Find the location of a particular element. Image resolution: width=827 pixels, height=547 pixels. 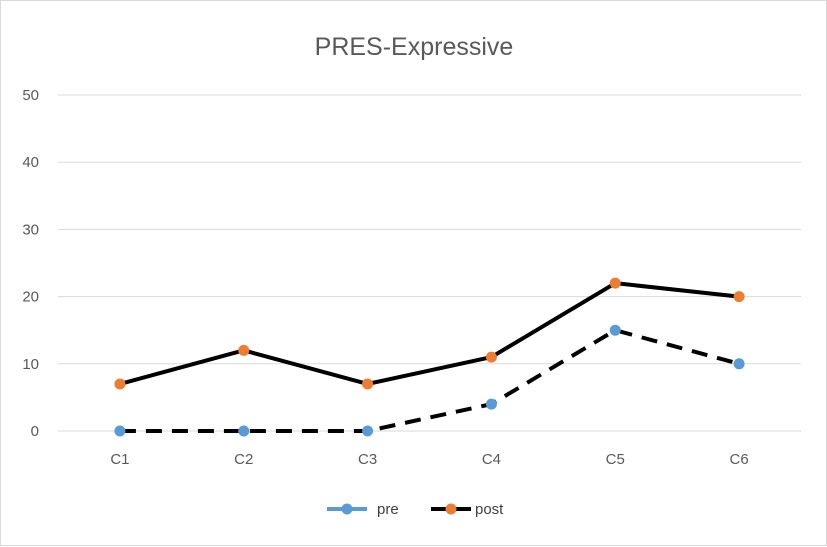

data-point-post-C2 is located at coordinates (244, 350).